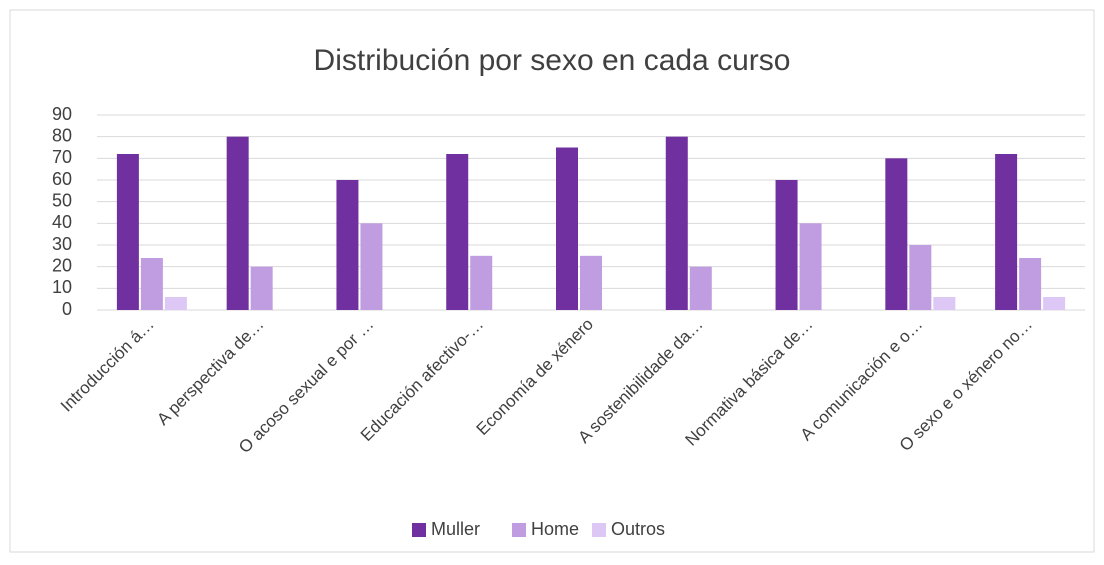 The image size is (1104, 565). I want to click on y-tick-label: 80, so click(62, 135).